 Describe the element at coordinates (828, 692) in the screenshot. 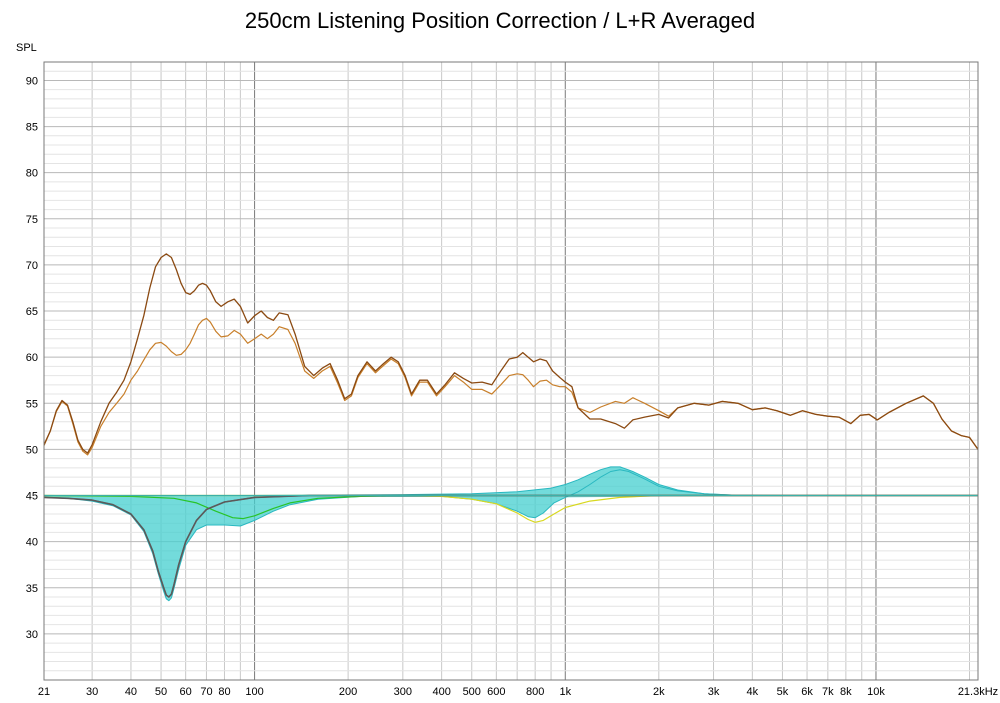

I see `x-tick-label: 7k` at that location.